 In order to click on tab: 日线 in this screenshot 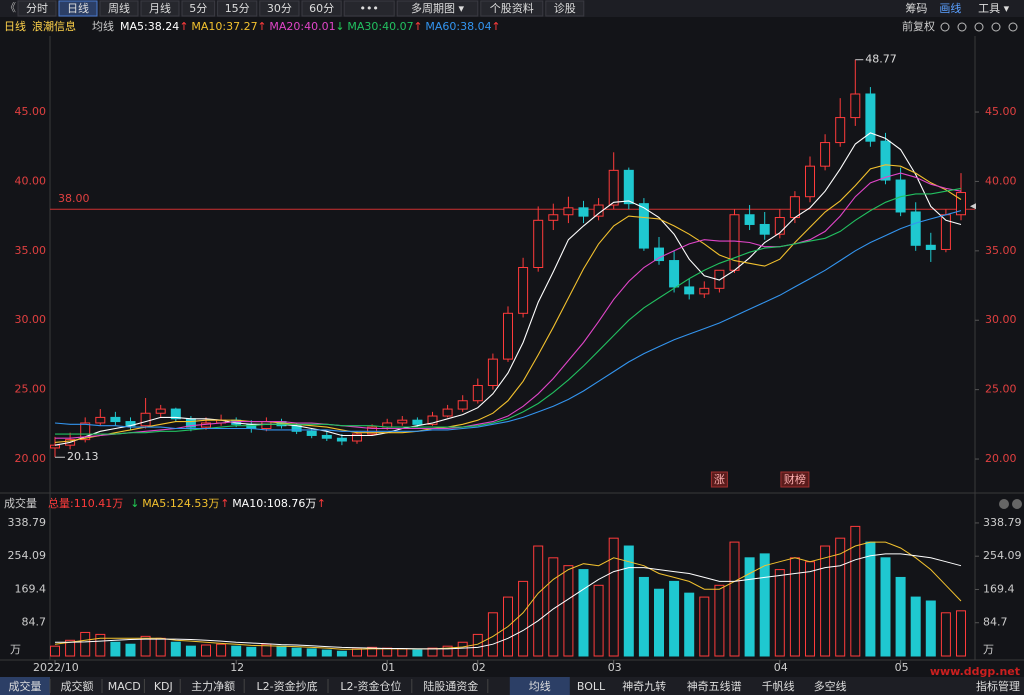, I will do `click(78, 8)`.